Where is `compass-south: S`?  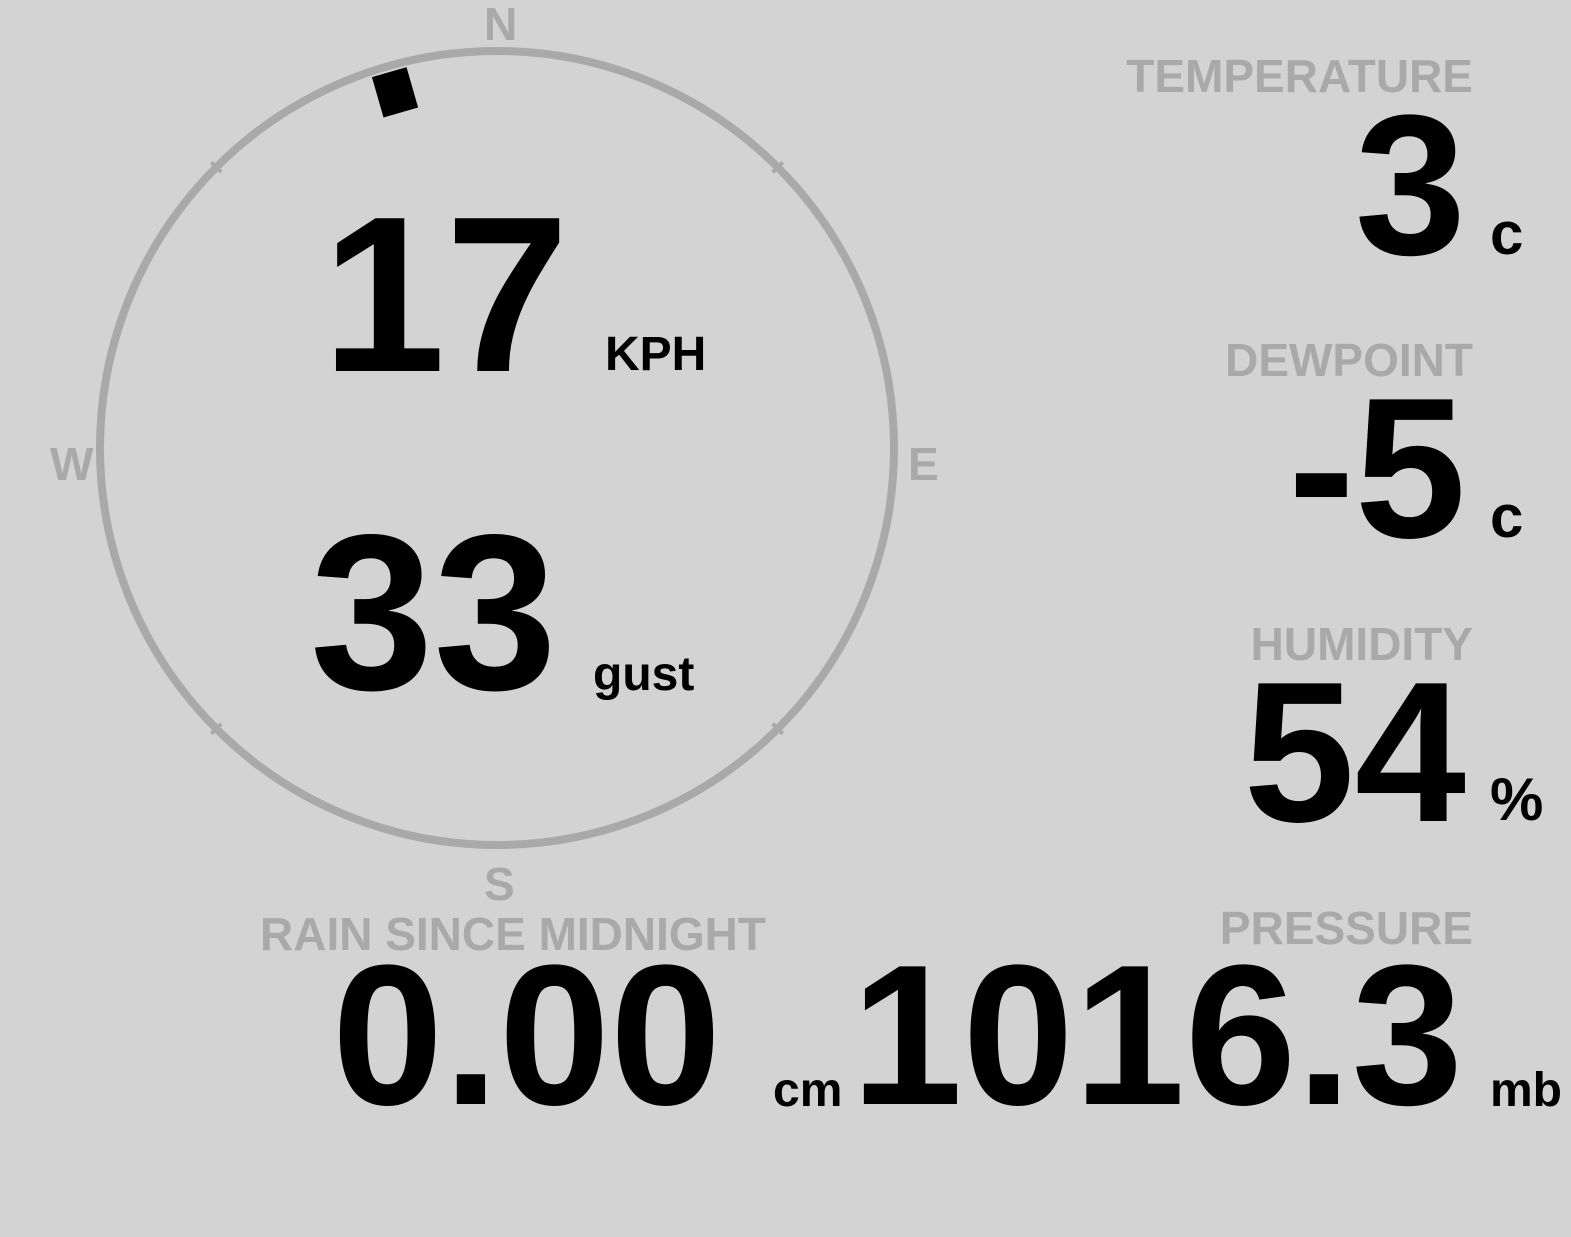 compass-south: S is located at coordinates (499, 884).